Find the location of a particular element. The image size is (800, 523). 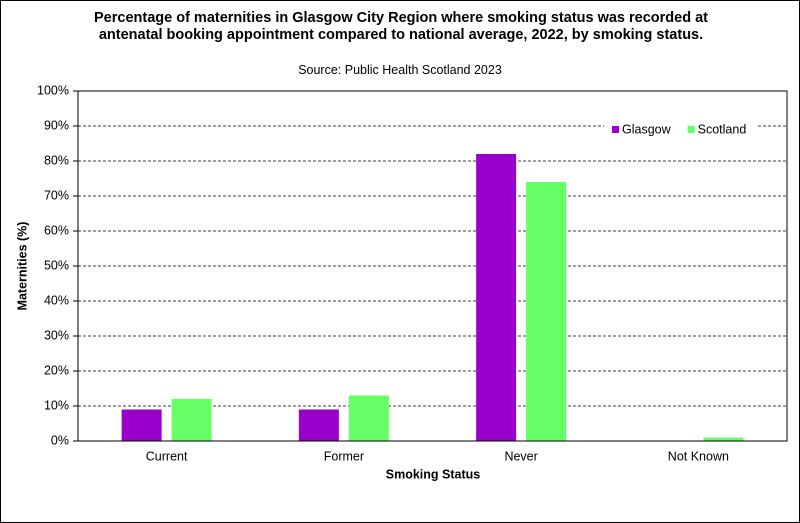

x-axis-title: Smoking Status is located at coordinates (433, 474).